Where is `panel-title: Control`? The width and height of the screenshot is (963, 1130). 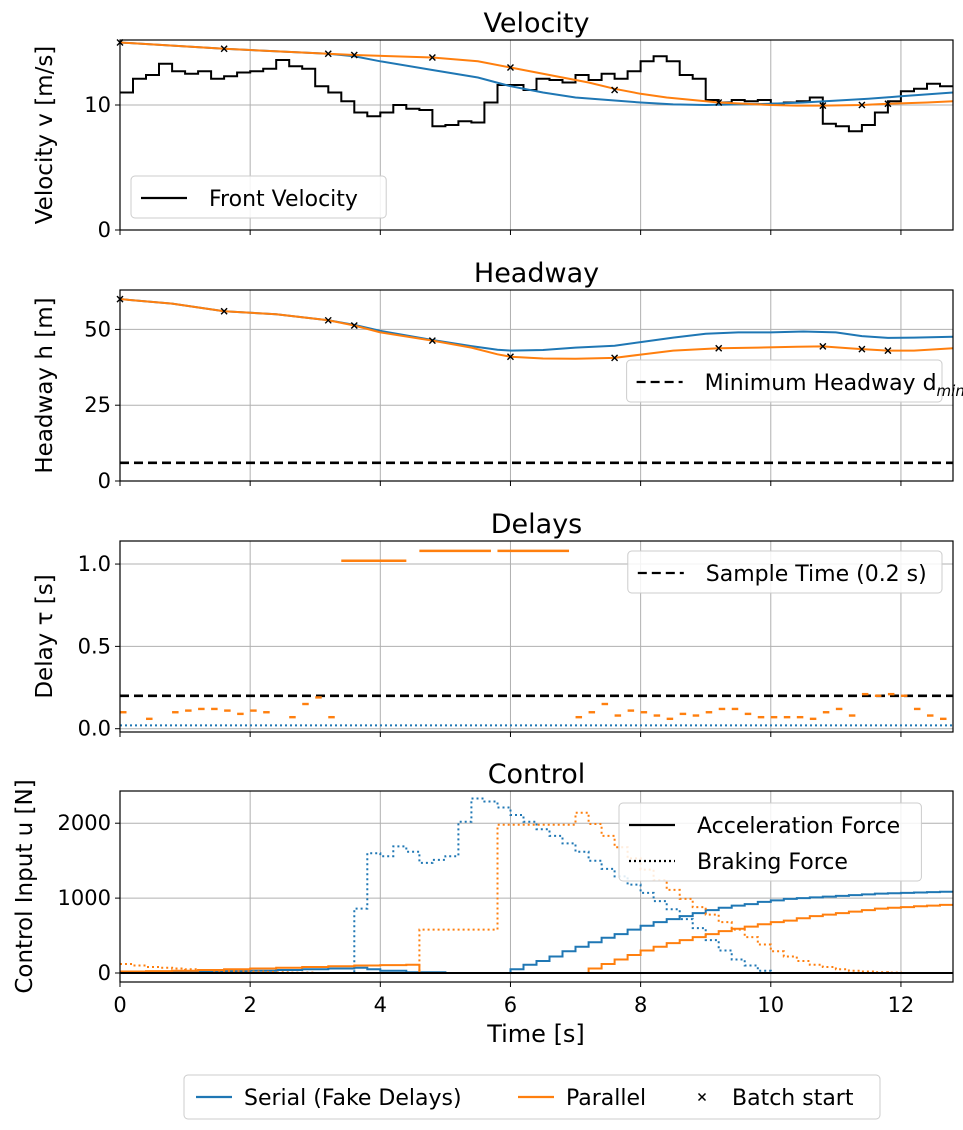
panel-title: Control is located at coordinates (537, 774).